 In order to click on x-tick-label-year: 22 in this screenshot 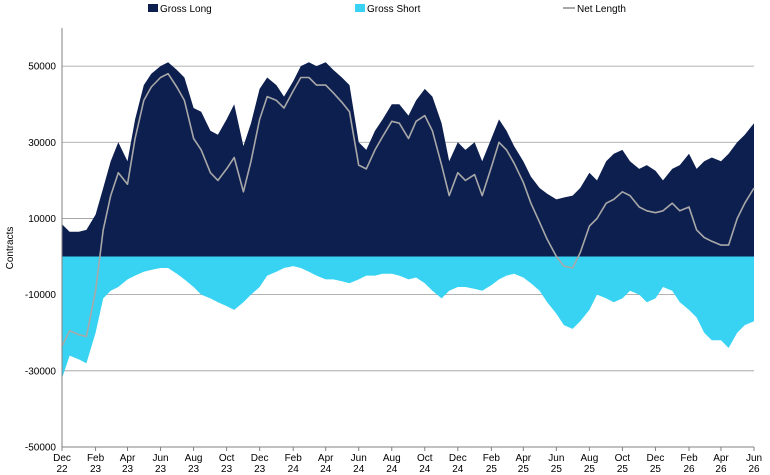, I will do `click(62, 469)`.